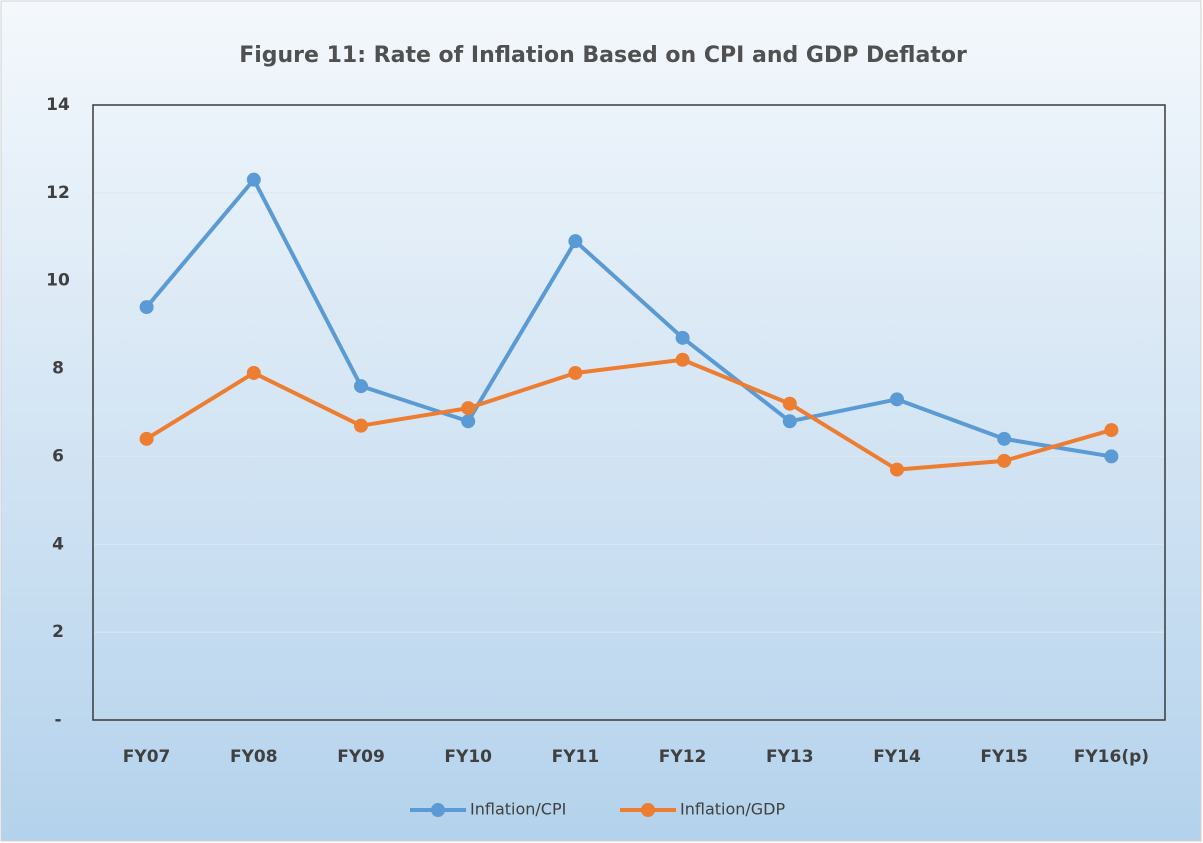 The image size is (1203, 843). What do you see at coordinates (58, 193) in the screenshot?
I see `y-tick-label: 12` at bounding box center [58, 193].